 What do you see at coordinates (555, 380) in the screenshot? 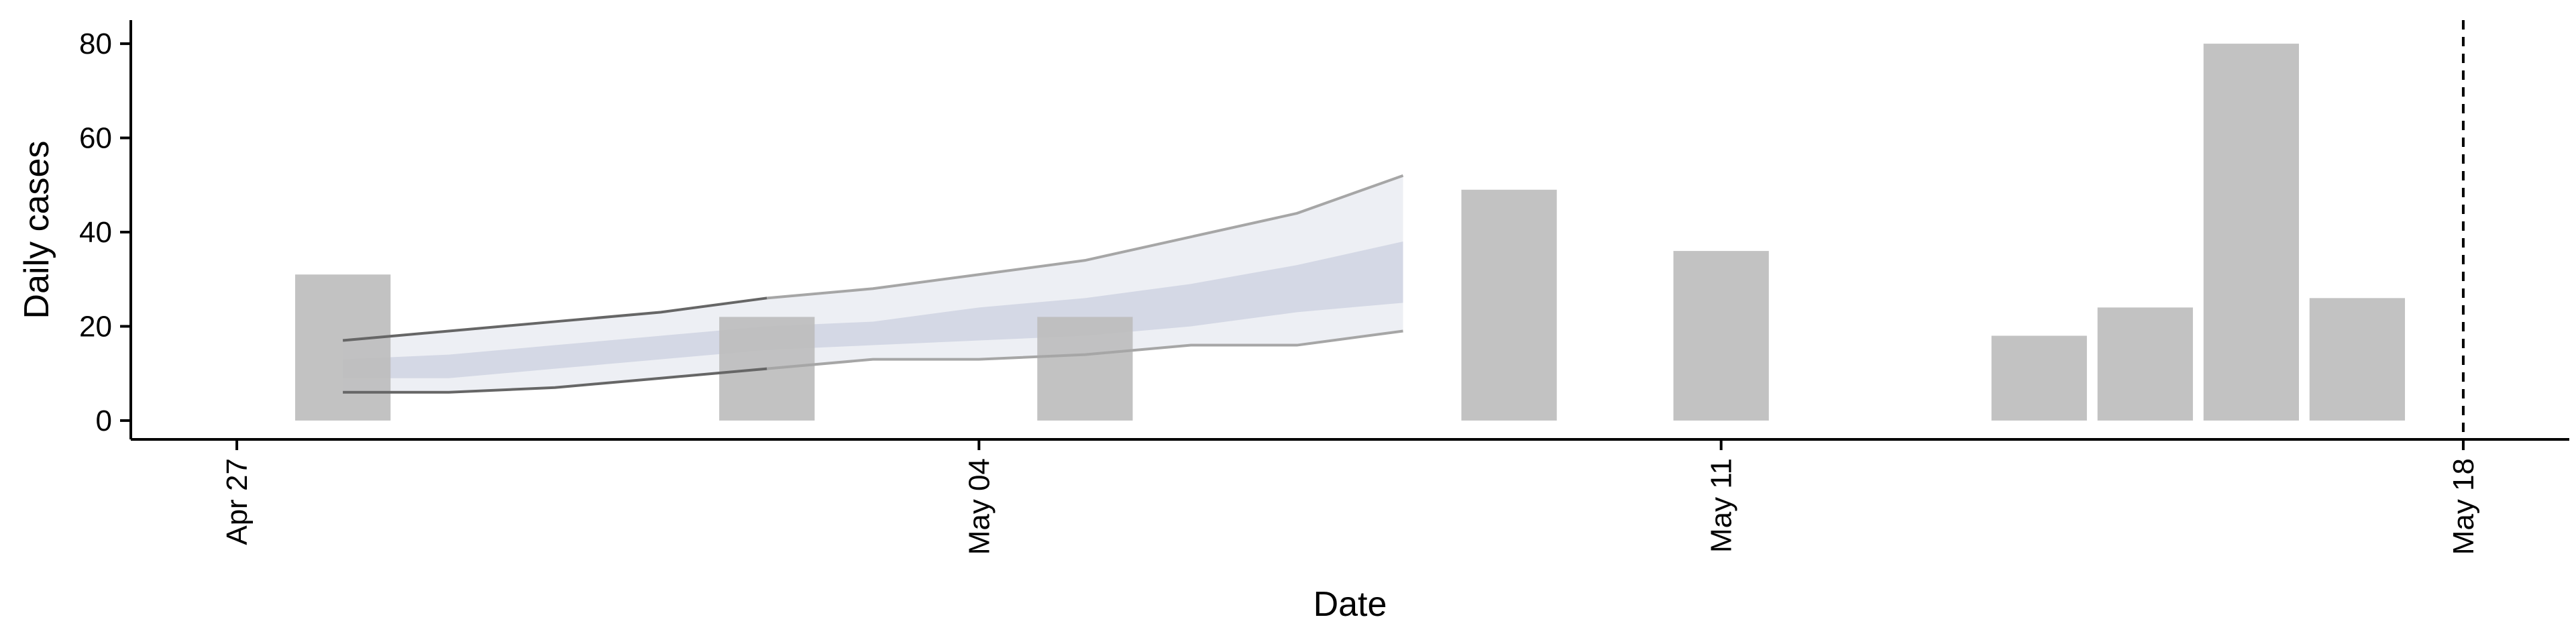
I see `lower-edge-early` at bounding box center [555, 380].